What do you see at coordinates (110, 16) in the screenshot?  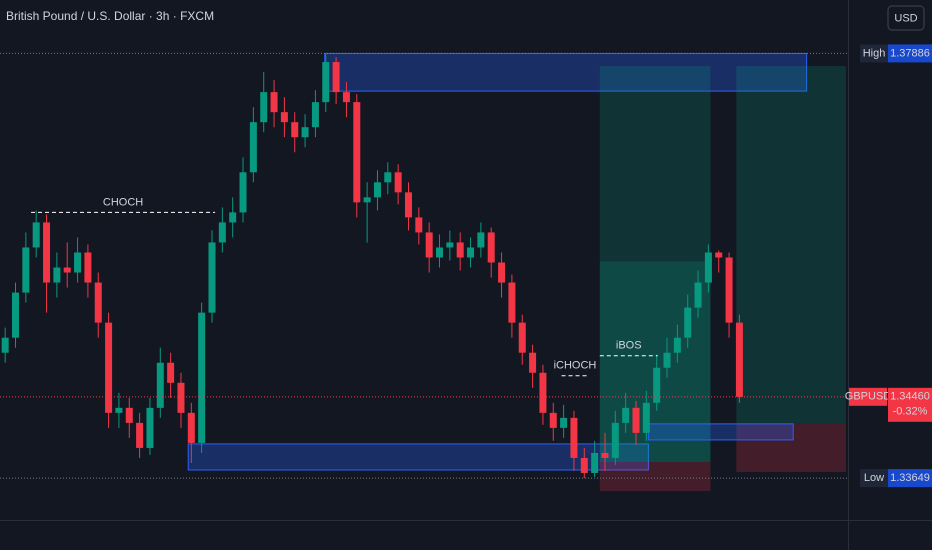 I see `chart-title: British Pound / U.S. Dollar · 3h · FXCM` at bounding box center [110, 16].